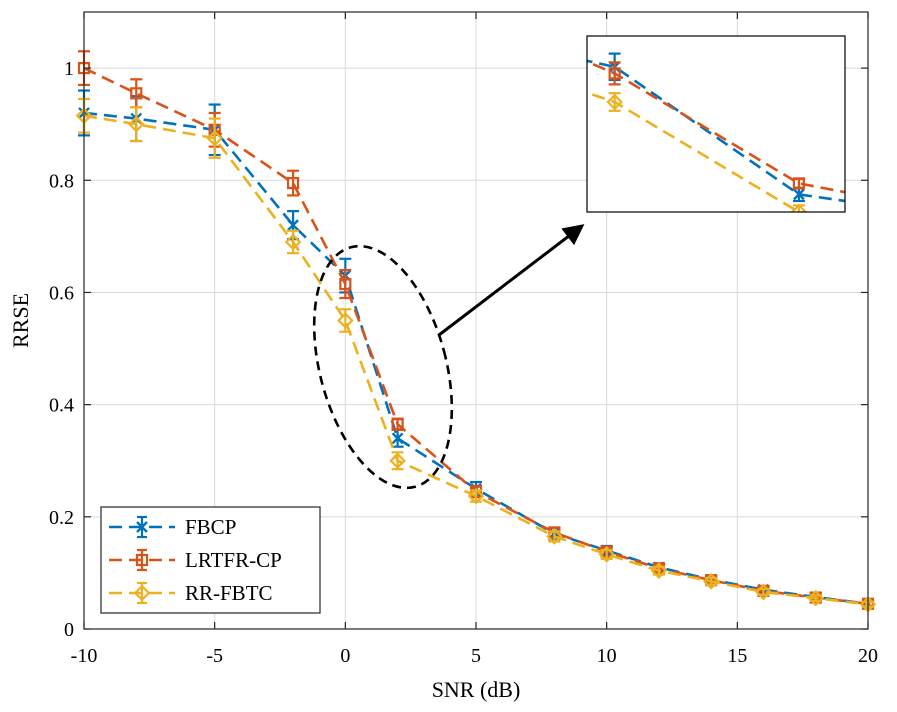 This screenshot has height=712, width=897. I want to click on y-tick-label-1: 0.2, so click(61, 518).